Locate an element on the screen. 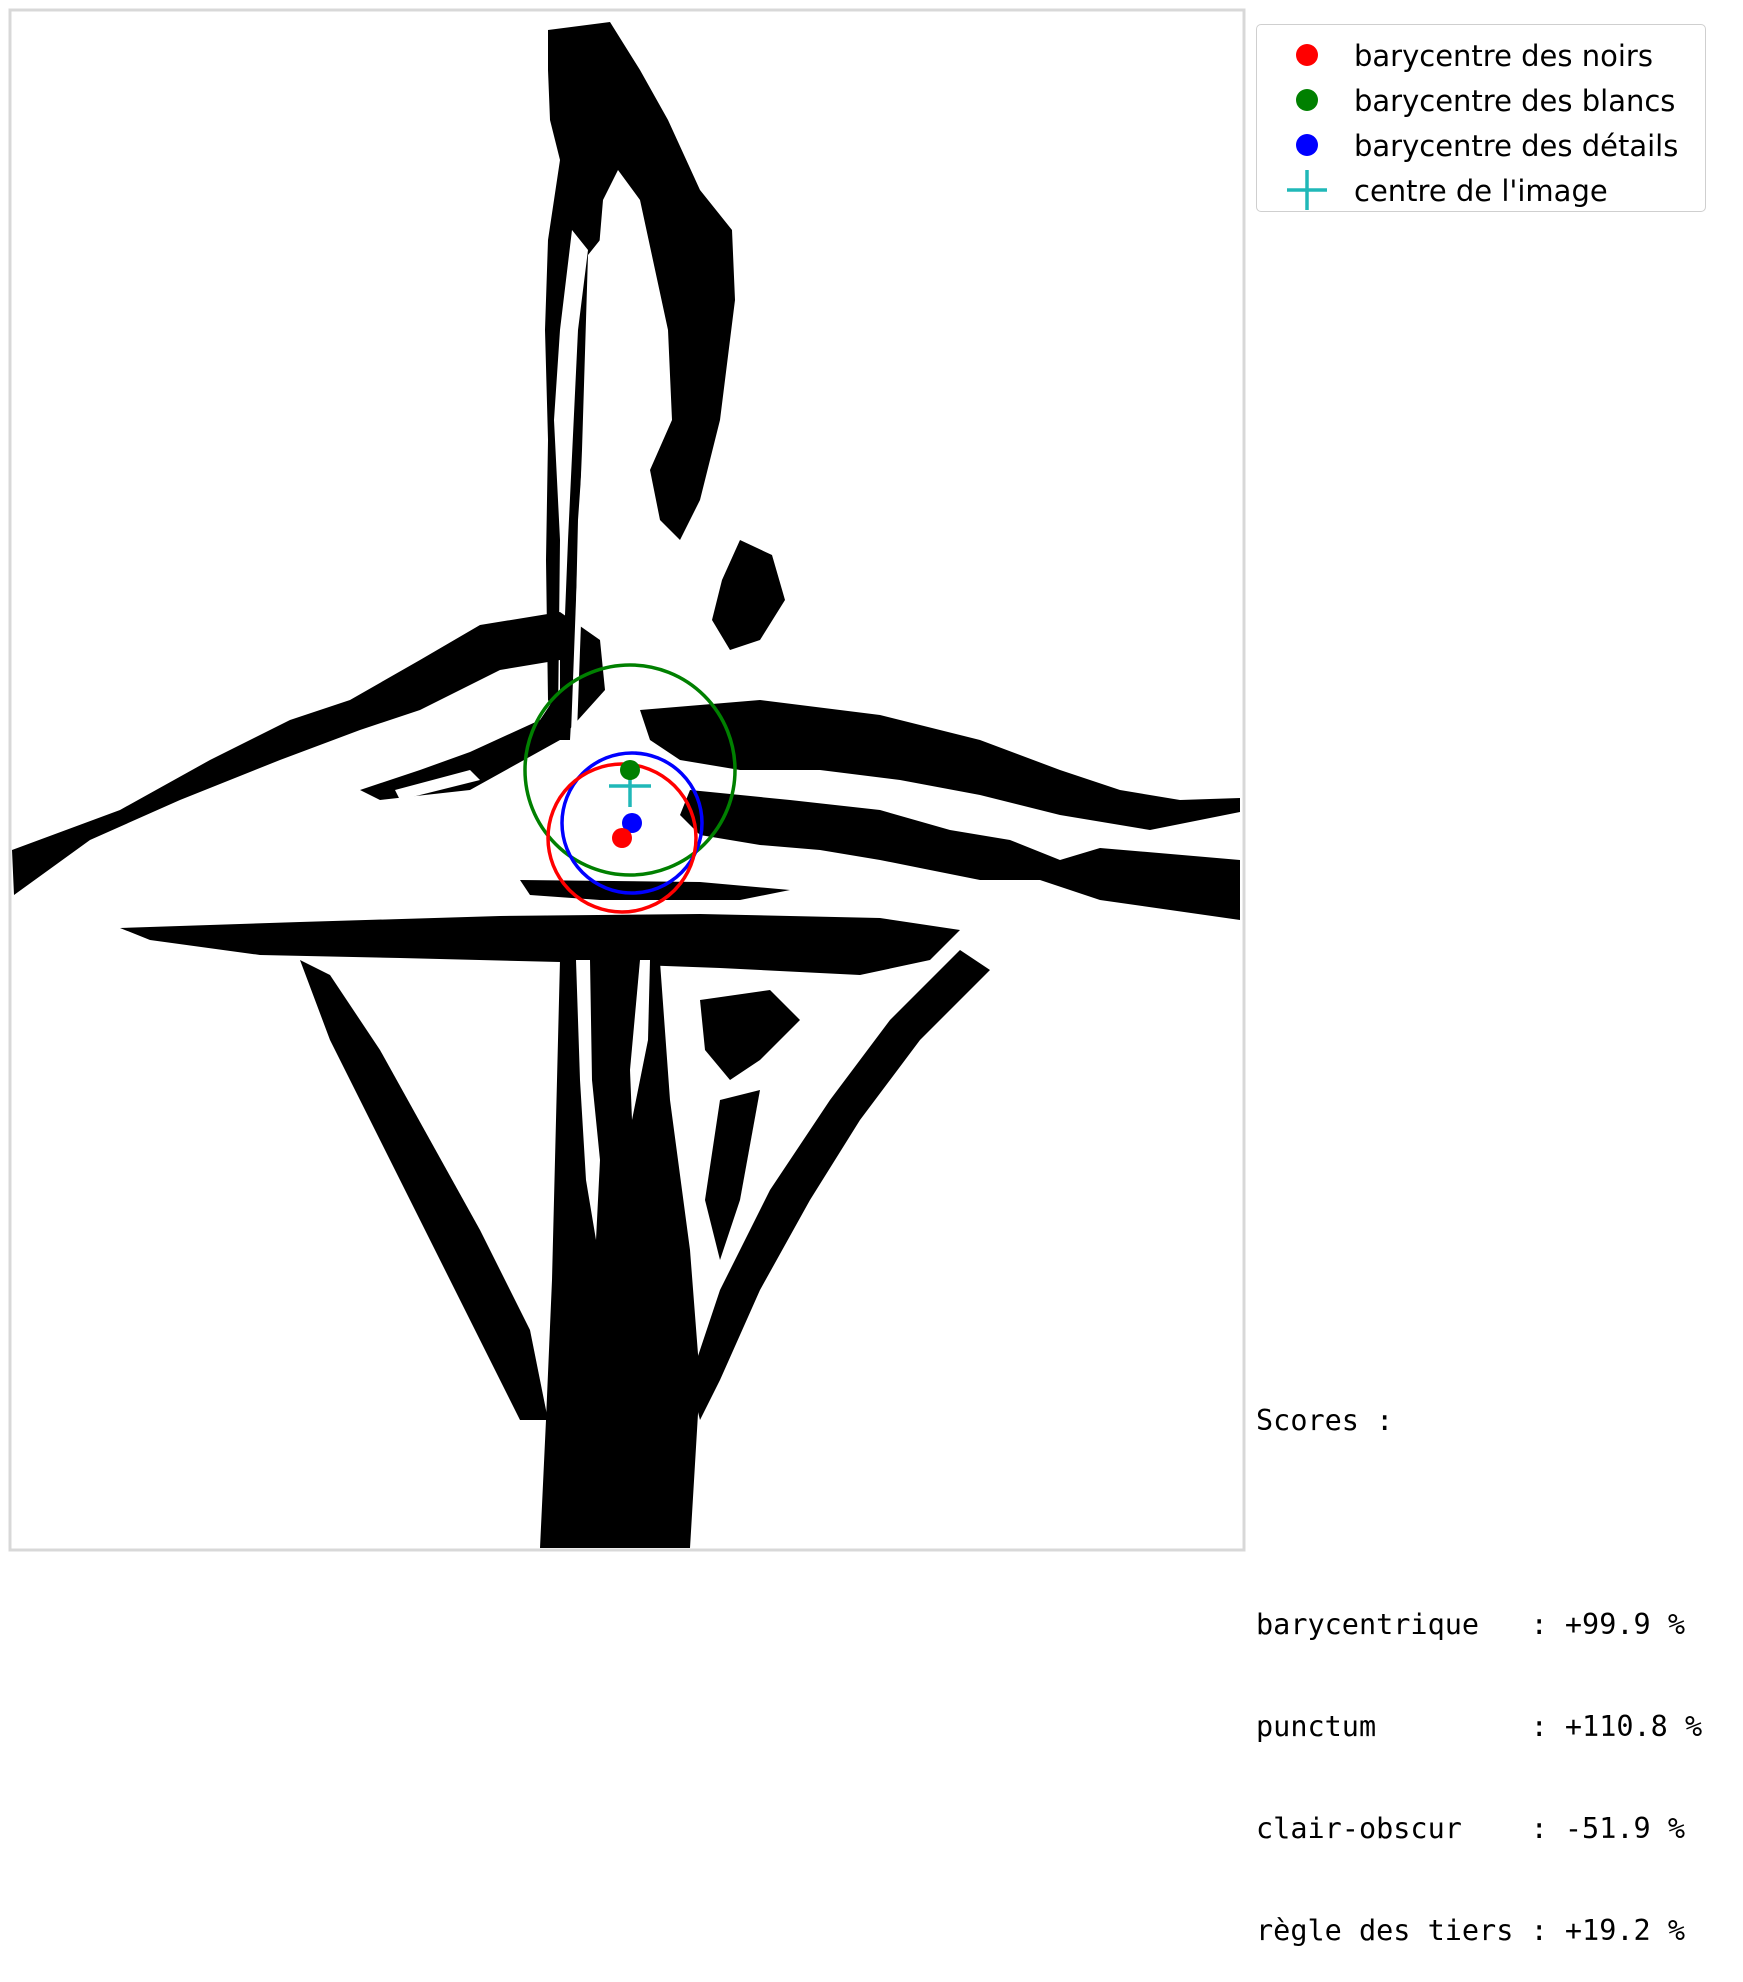 The image size is (1743, 1982). blue-dot-icon is located at coordinates (1307, 145).